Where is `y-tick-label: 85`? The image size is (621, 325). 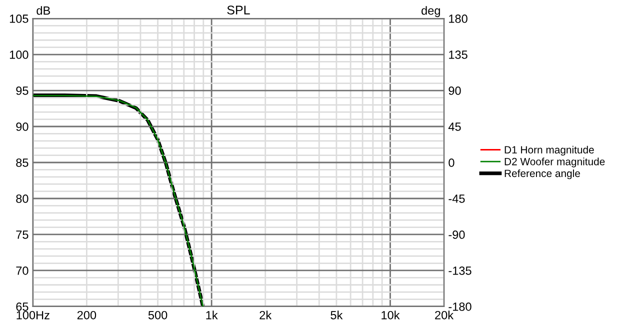
y-tick-label: 85 is located at coordinates (22, 162).